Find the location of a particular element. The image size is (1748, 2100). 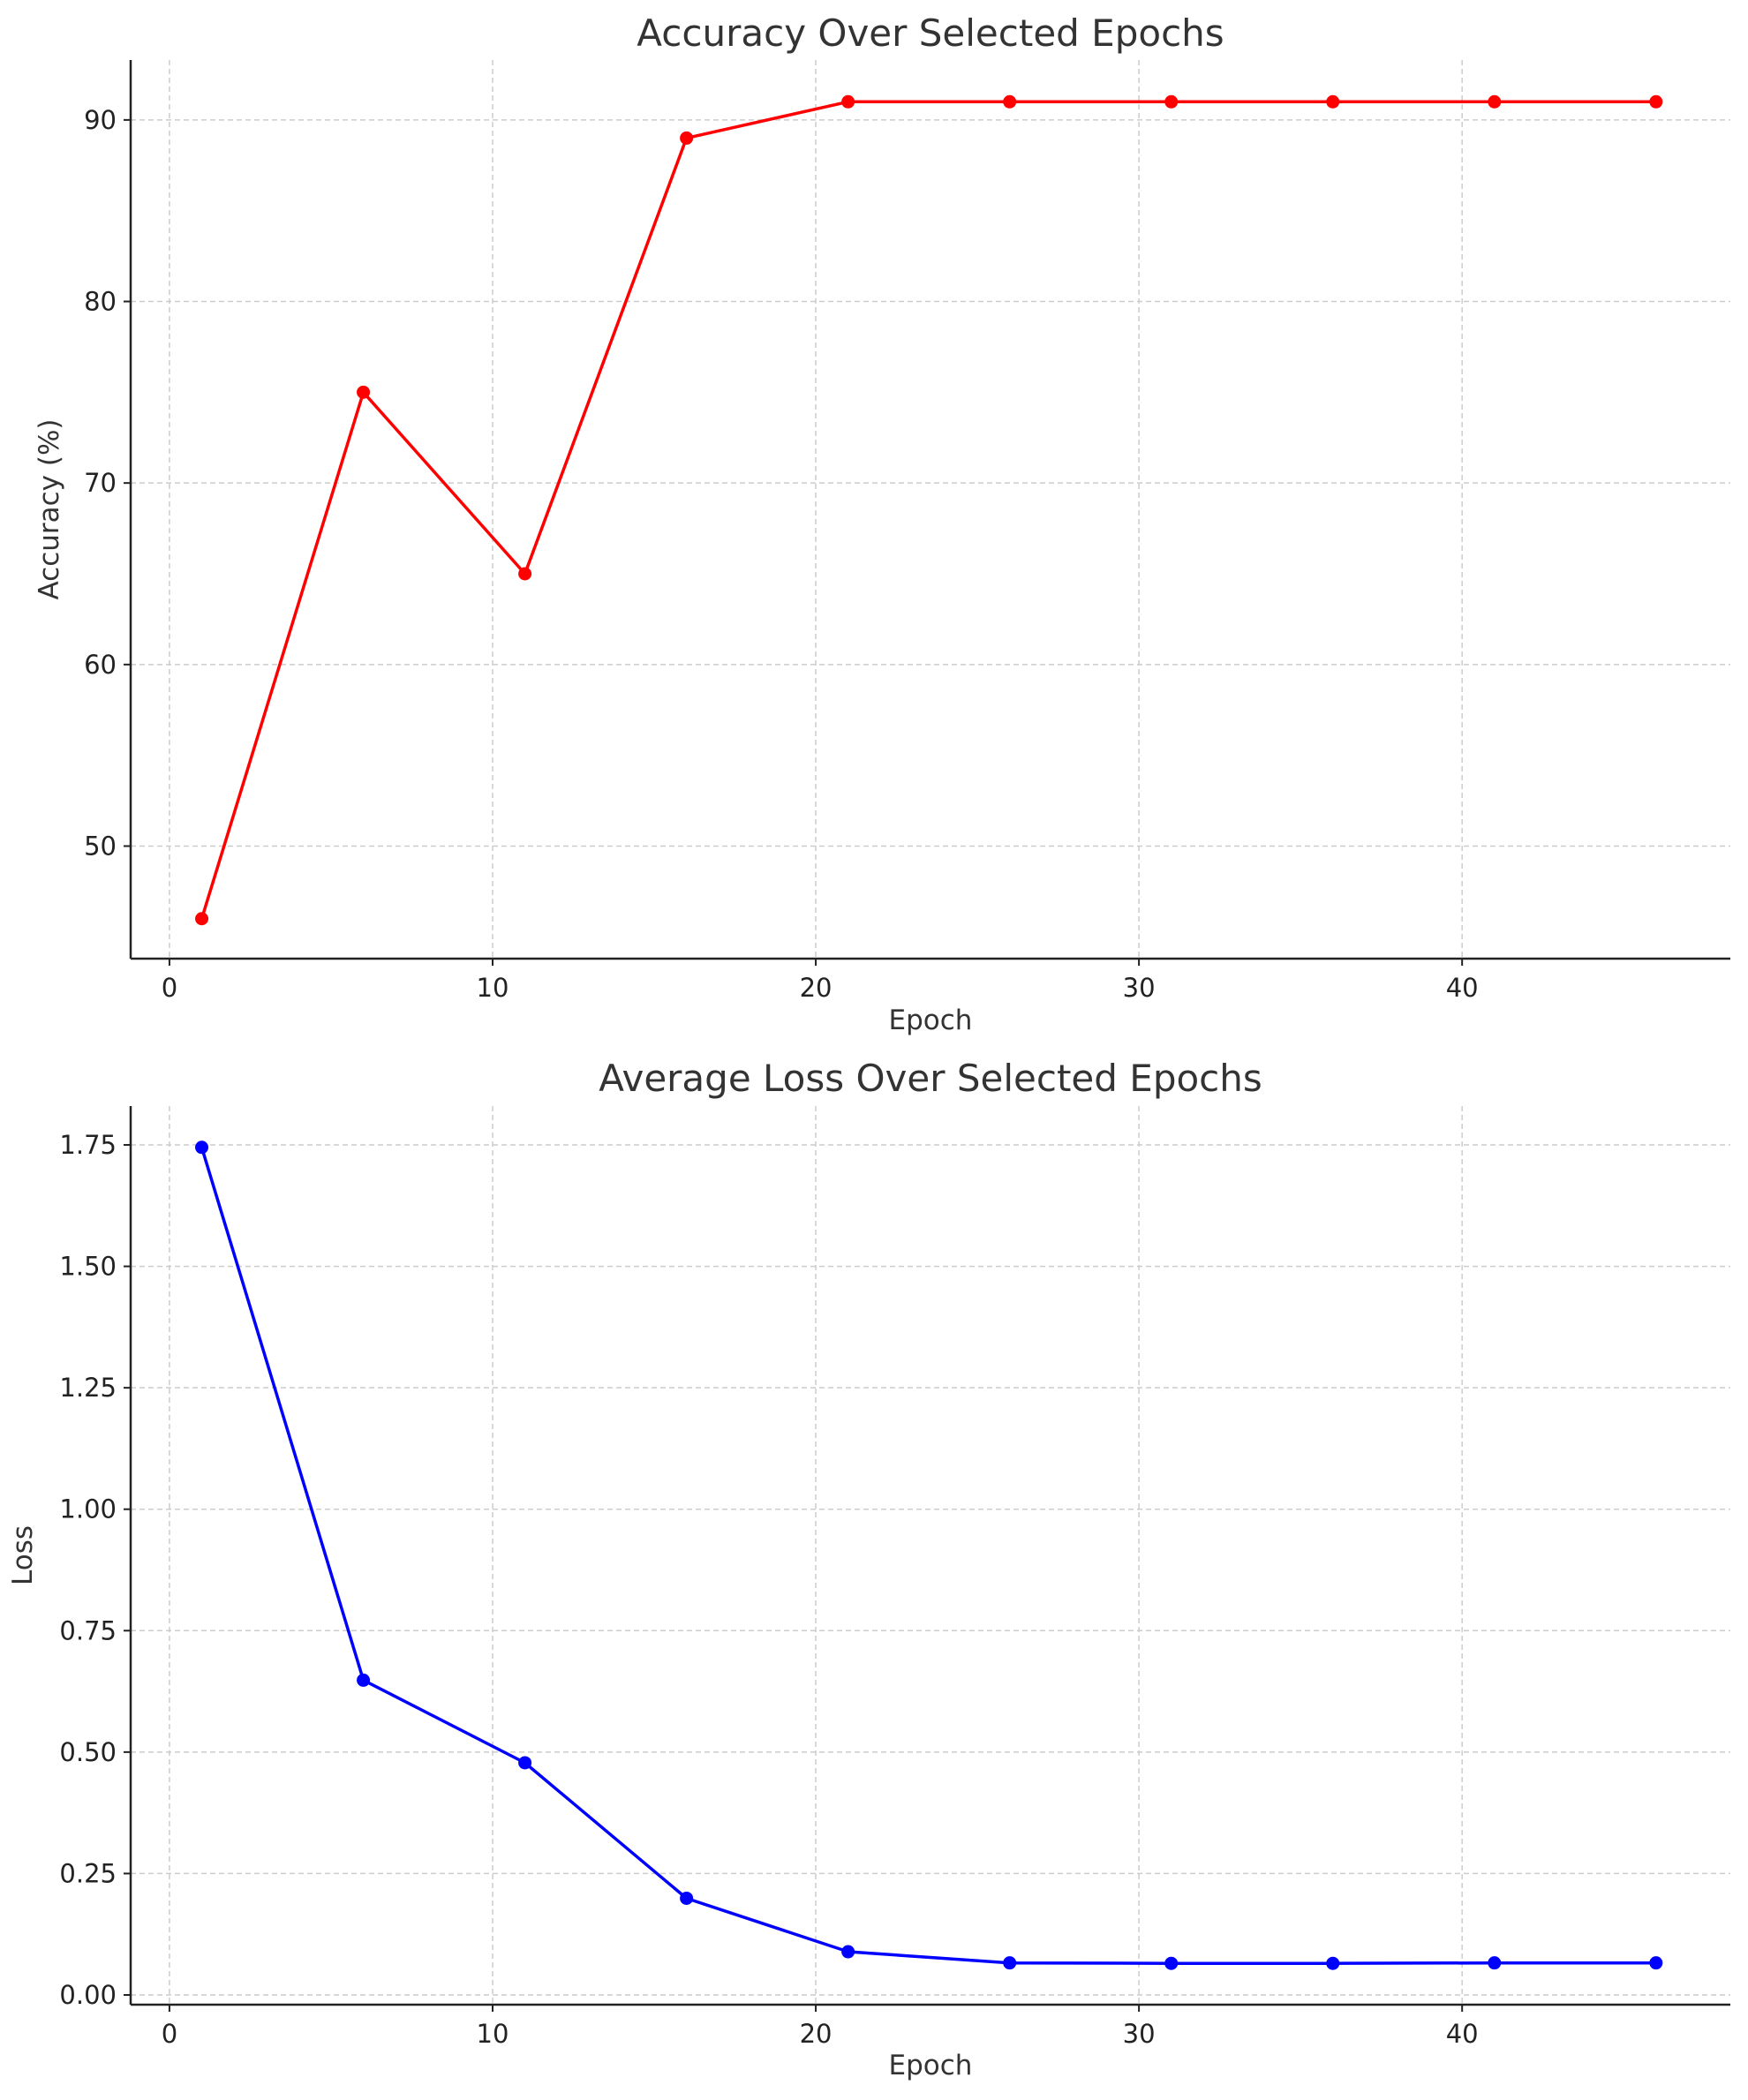

y-tick-label: 0.25 is located at coordinates (88, 1873).